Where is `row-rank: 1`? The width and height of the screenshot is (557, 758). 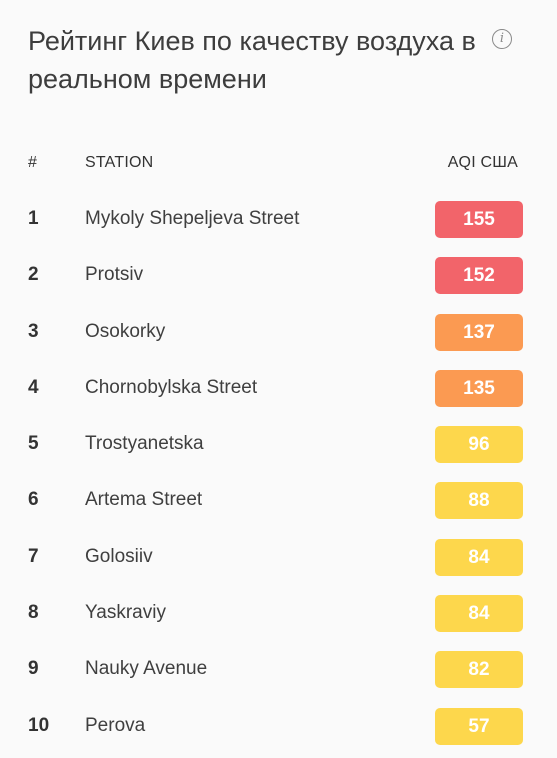
row-rank: 1 is located at coordinates (33, 218).